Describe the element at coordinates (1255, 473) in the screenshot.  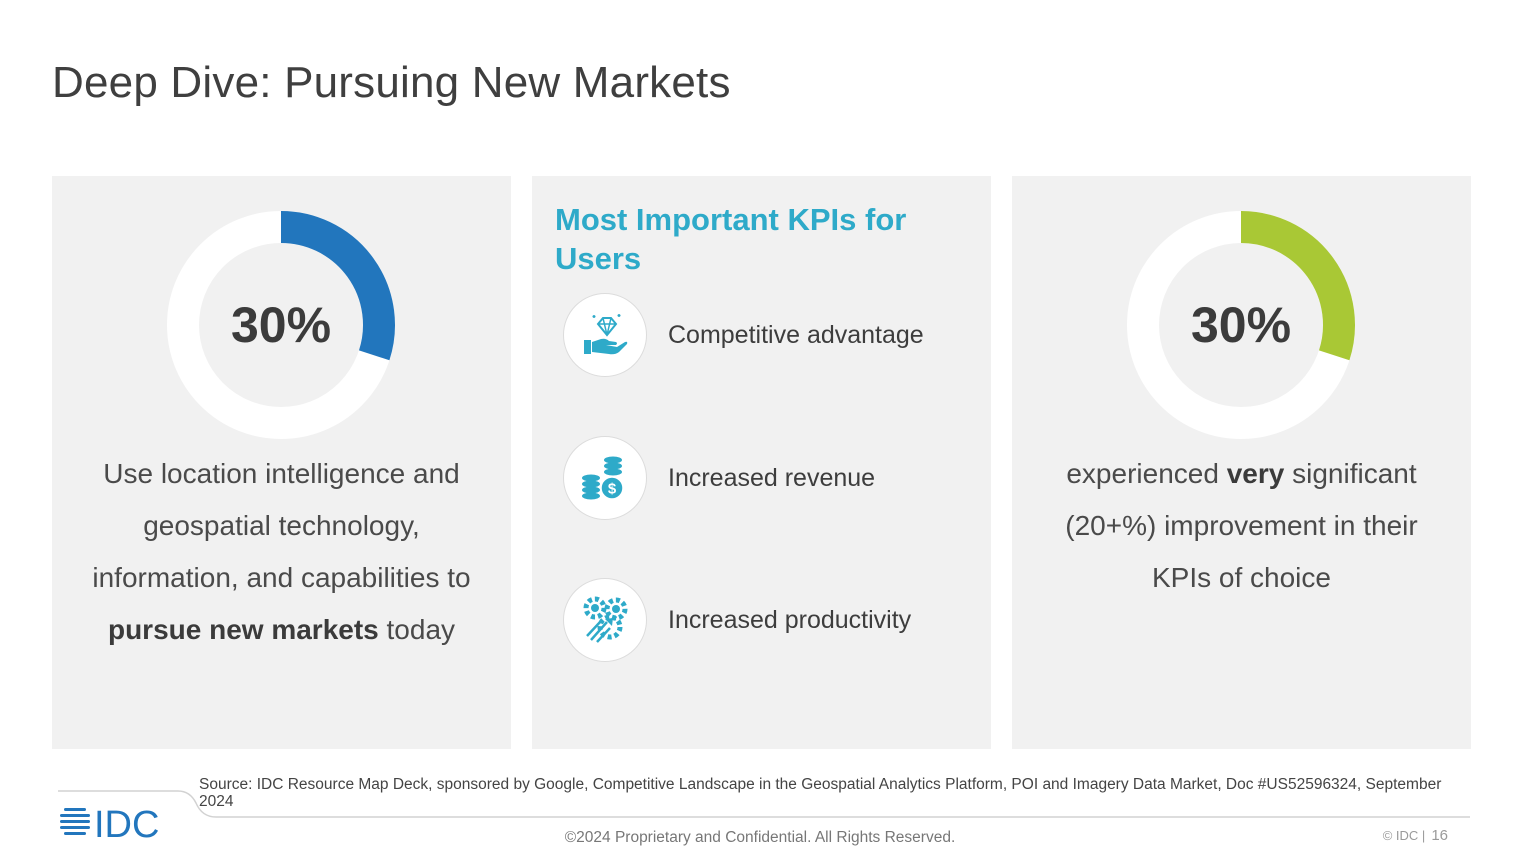
I see `description-bold: very` at that location.